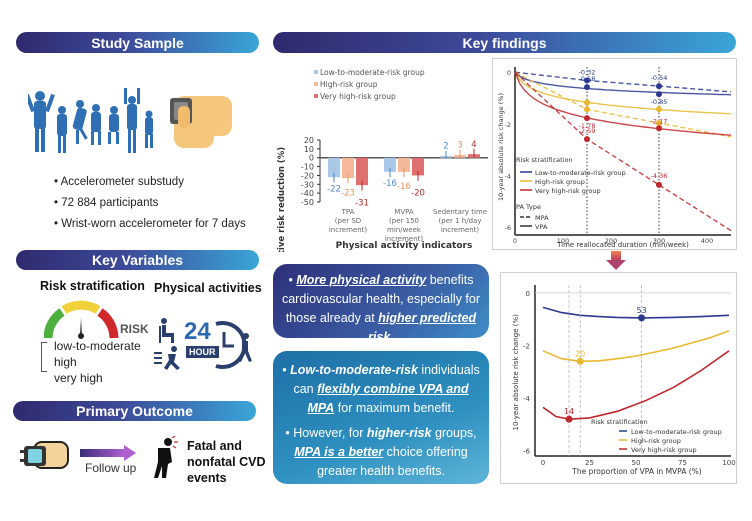 The height and width of the screenshot is (521, 752). What do you see at coordinates (656, 441) in the screenshot?
I see `line2-legend-label: High-risk group` at bounding box center [656, 441].